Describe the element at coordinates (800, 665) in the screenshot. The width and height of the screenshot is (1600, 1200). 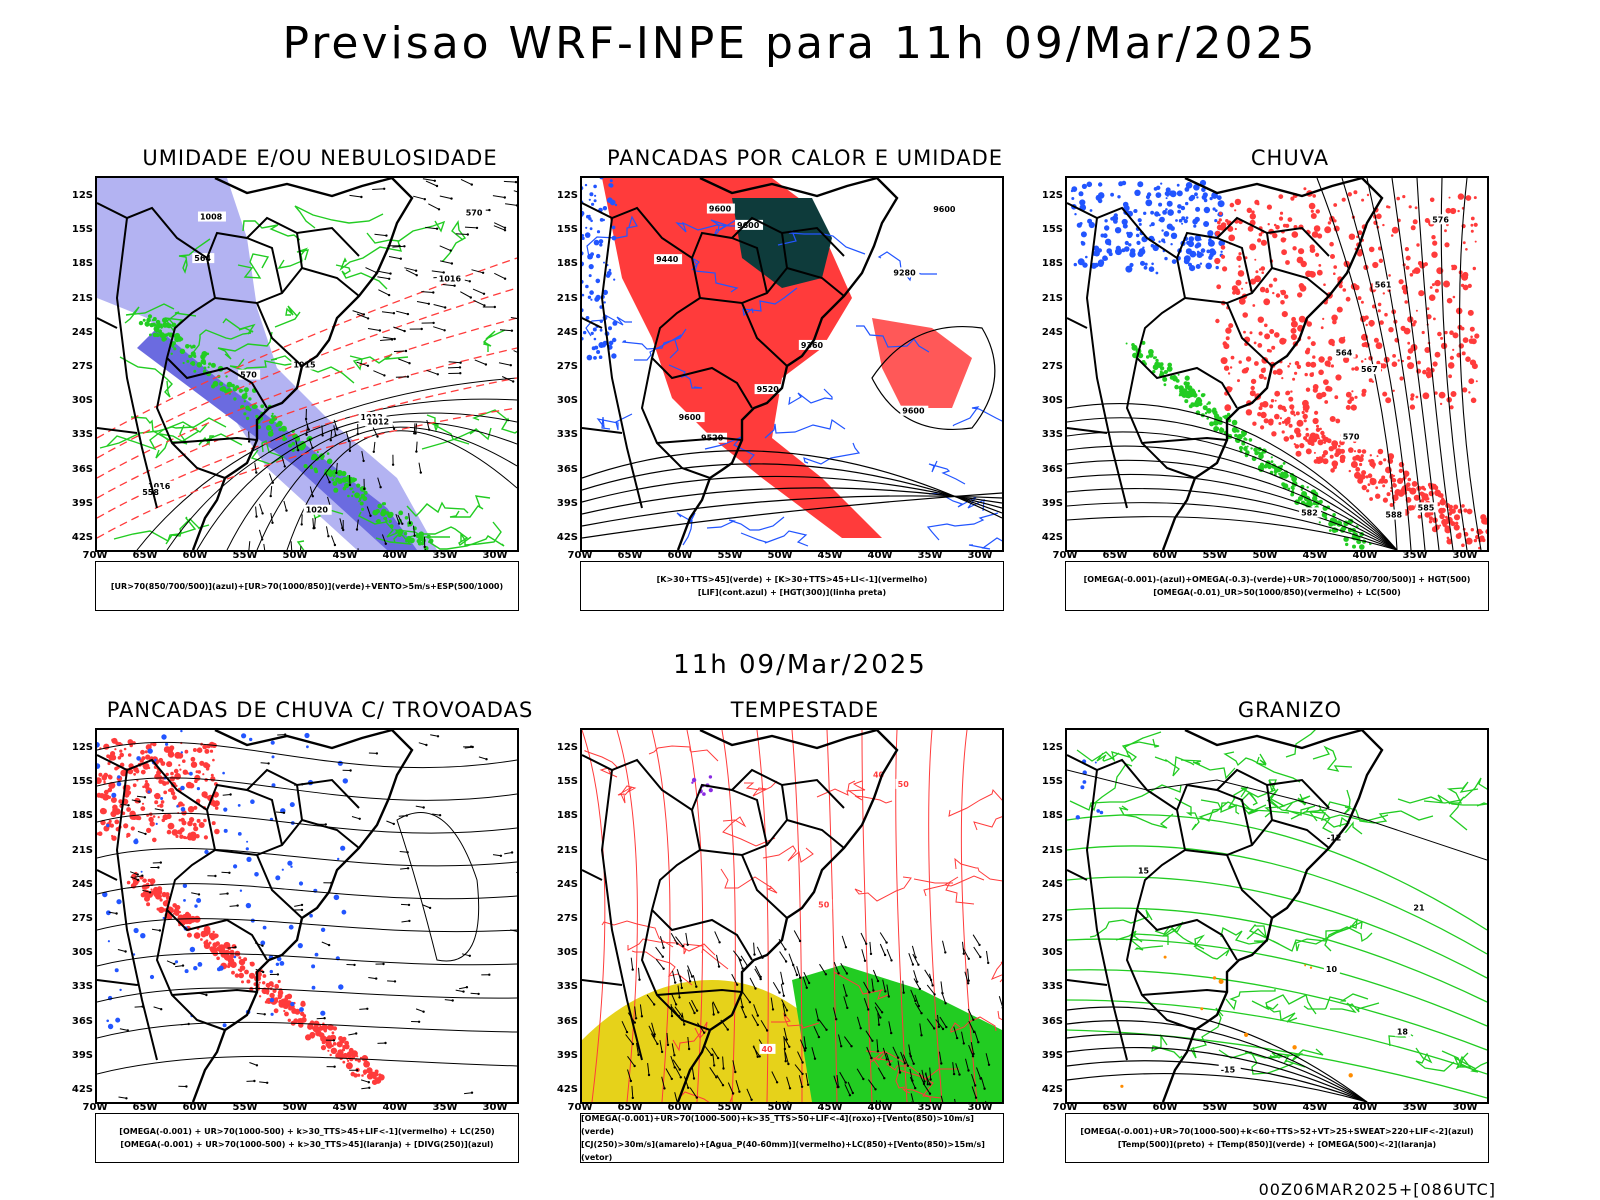
I see `valid-time-title: 11h 09/Mar/2025` at that location.